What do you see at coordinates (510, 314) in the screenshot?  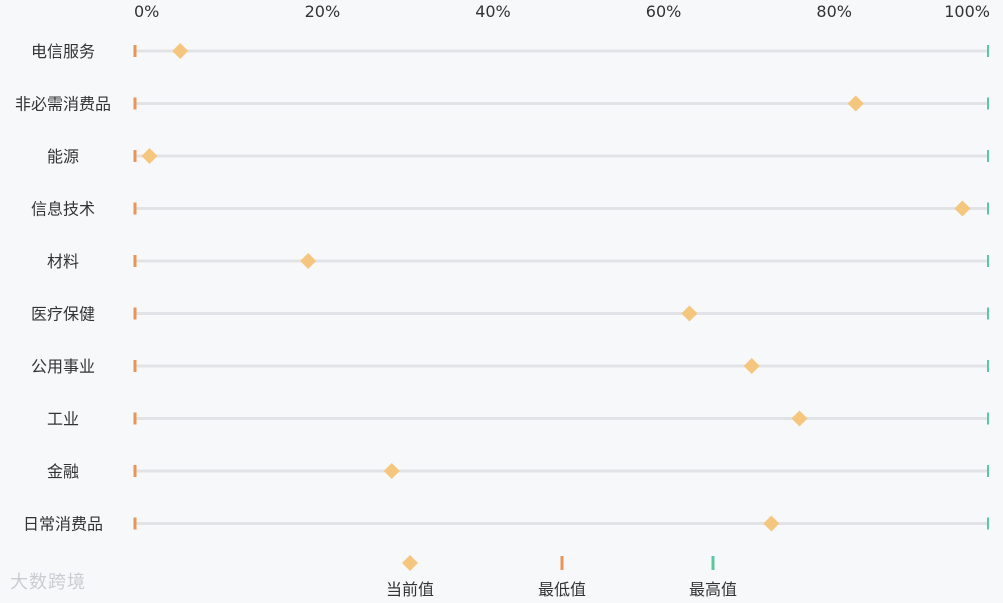 I see `category-row: 医疗保健` at bounding box center [510, 314].